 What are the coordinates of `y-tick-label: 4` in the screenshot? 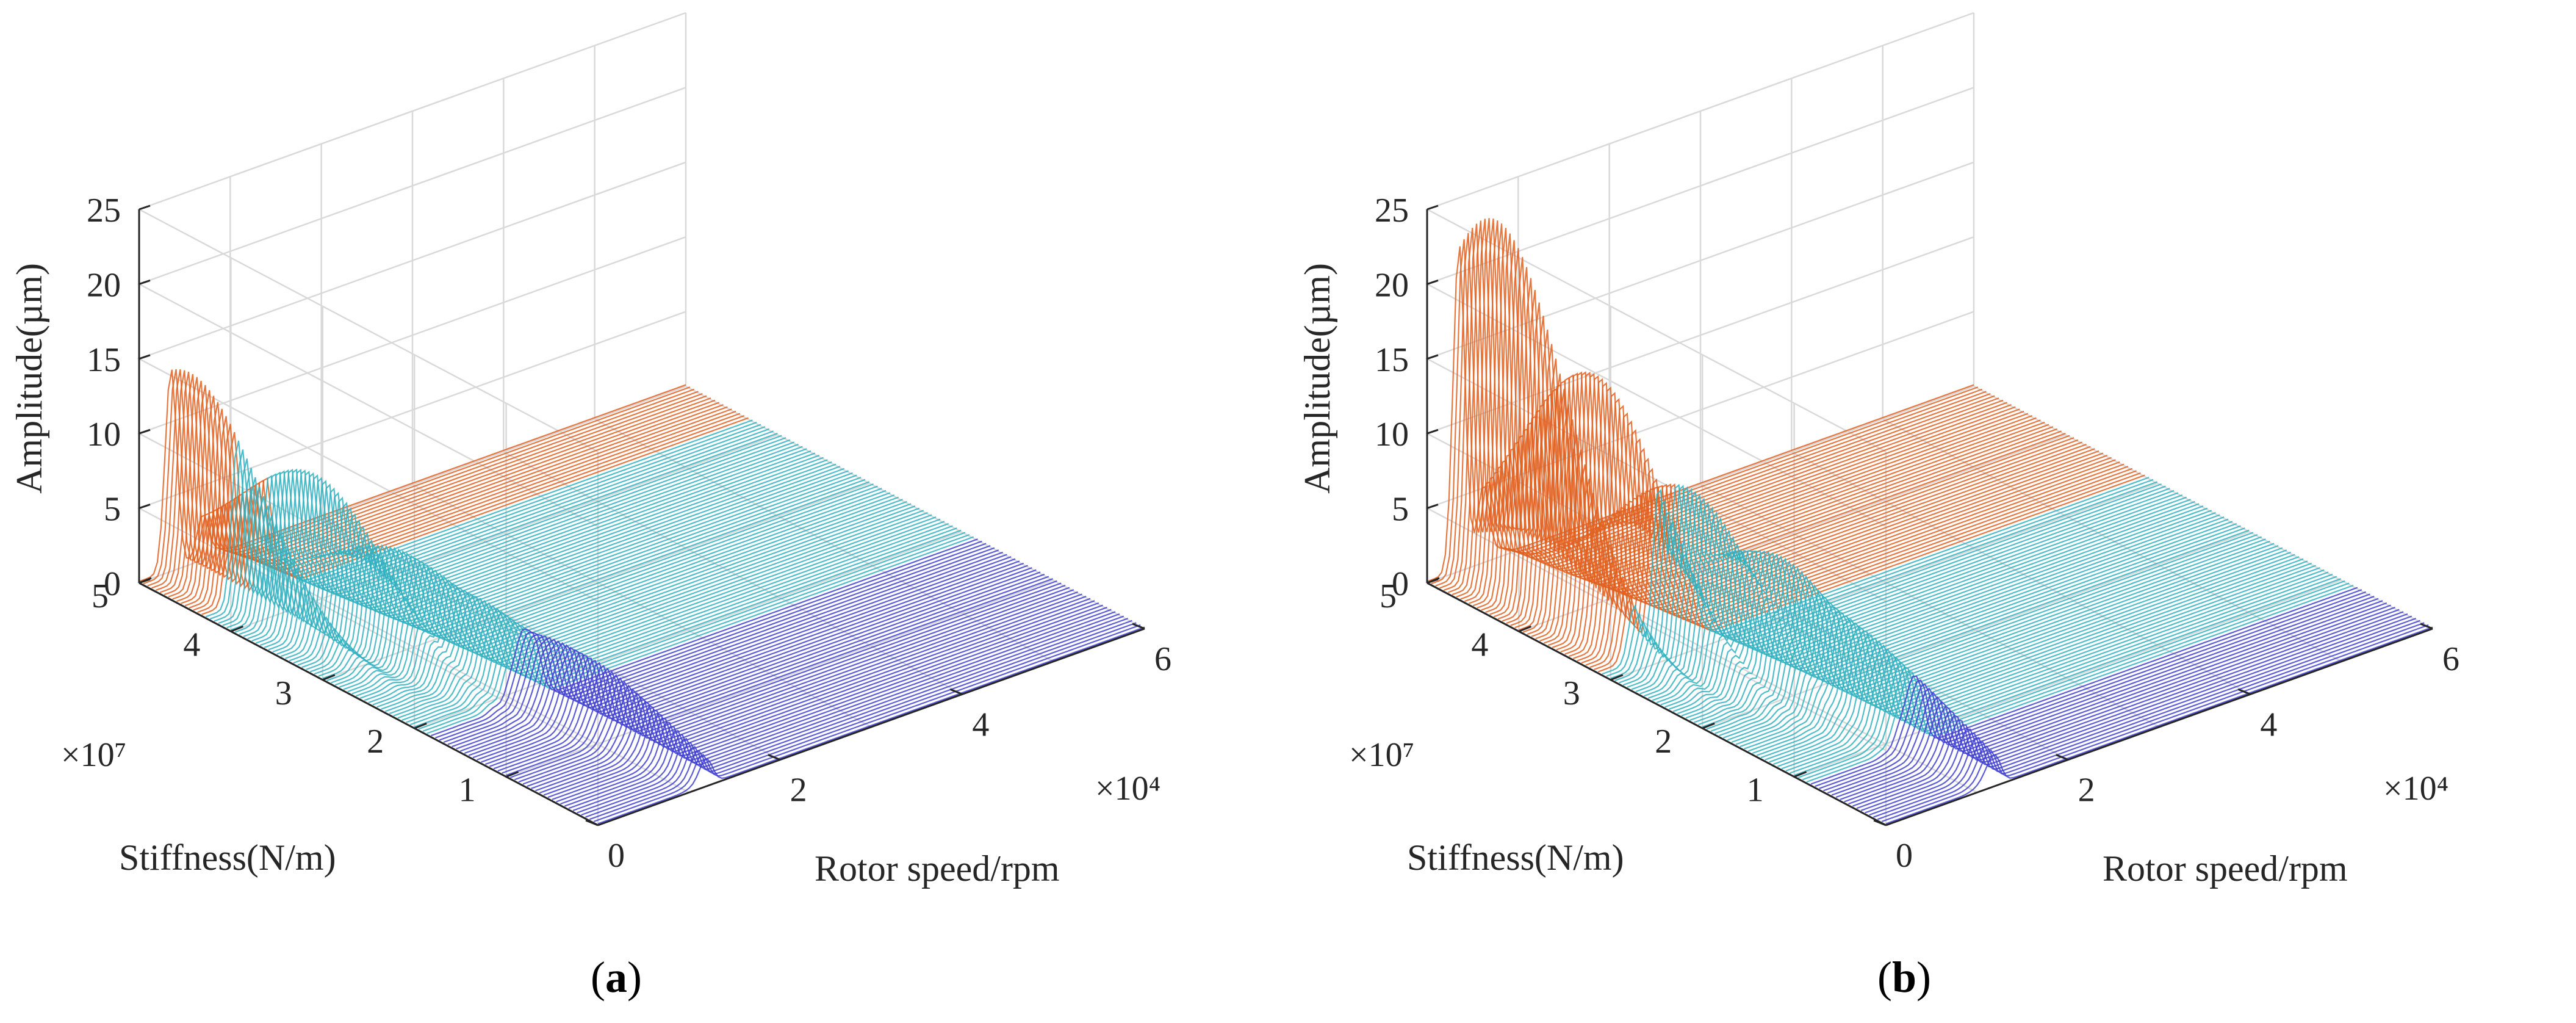 It's located at (1479, 645).